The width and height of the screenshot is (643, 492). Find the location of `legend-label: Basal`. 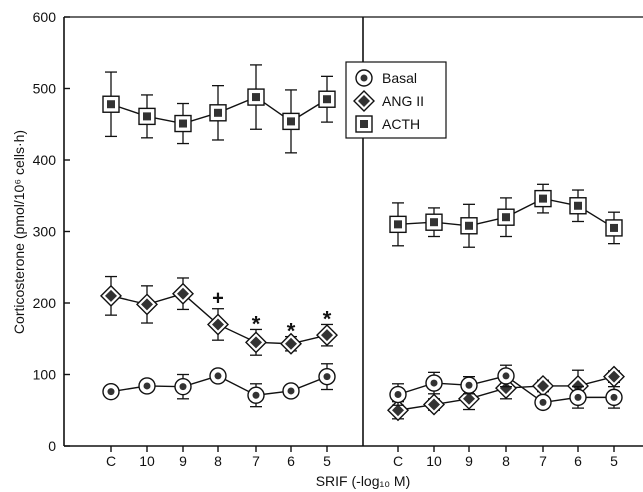

legend-label: Basal is located at coordinates (399, 78).